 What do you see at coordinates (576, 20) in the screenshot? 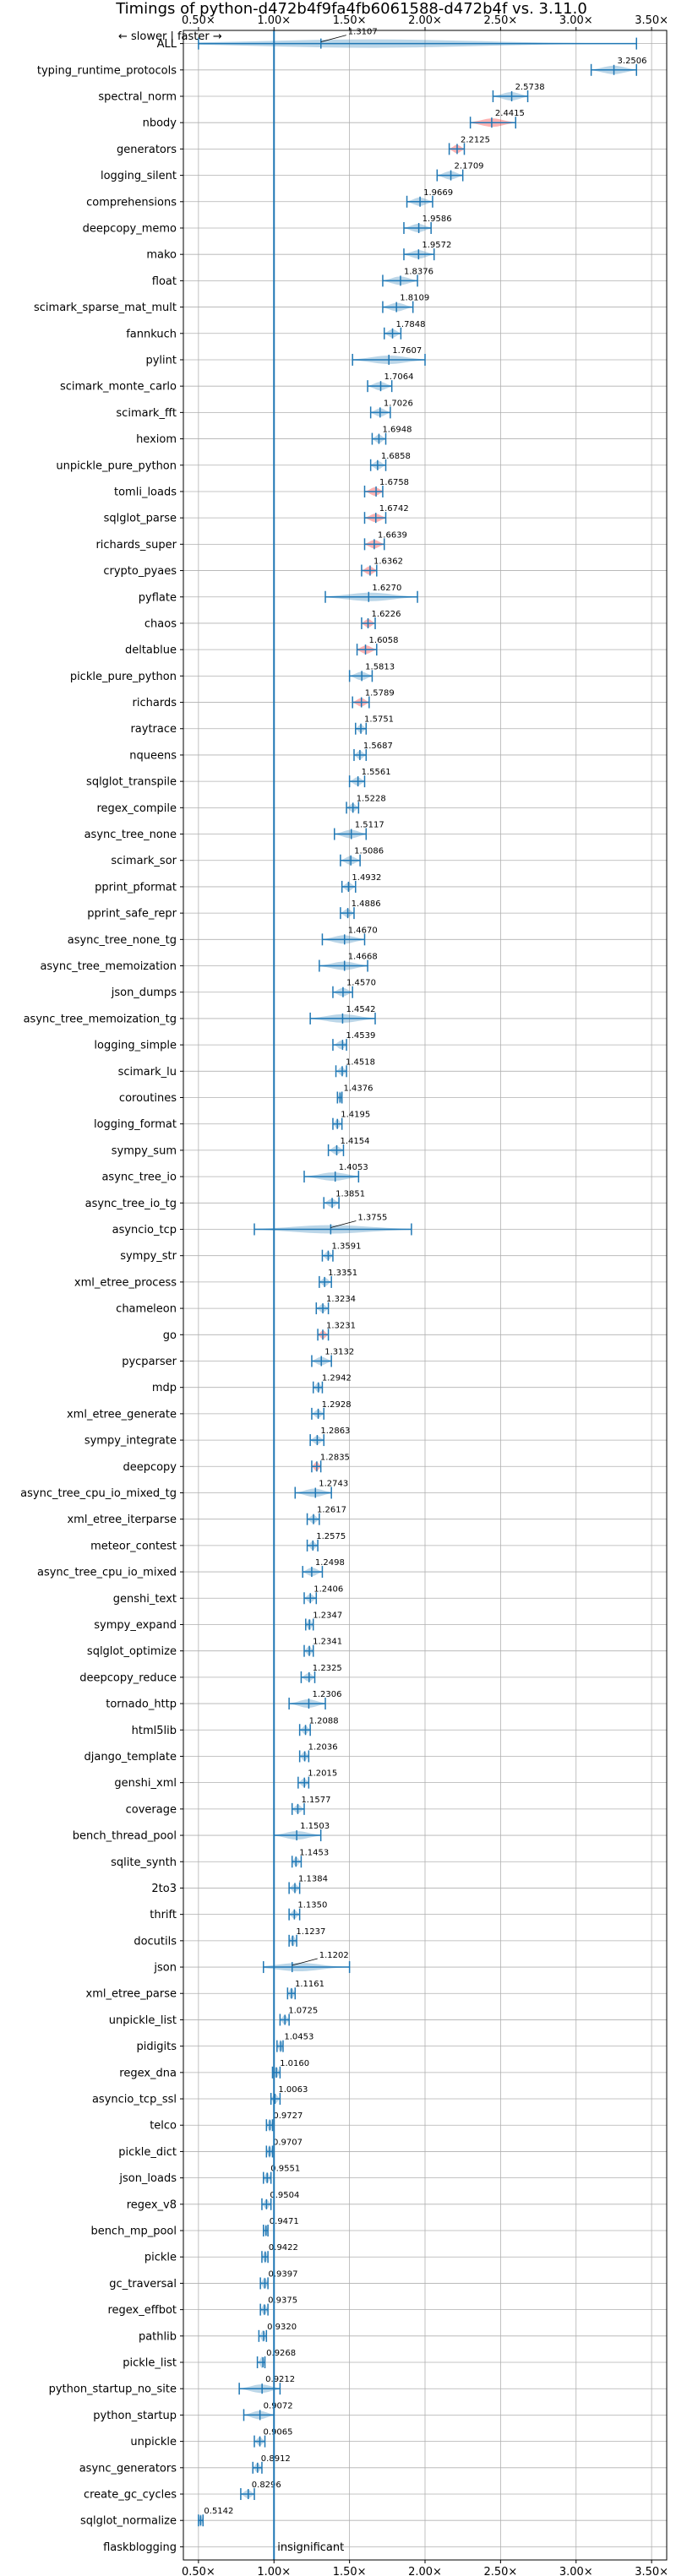
I see `x-tick-label-top: 3.00×` at bounding box center [576, 20].